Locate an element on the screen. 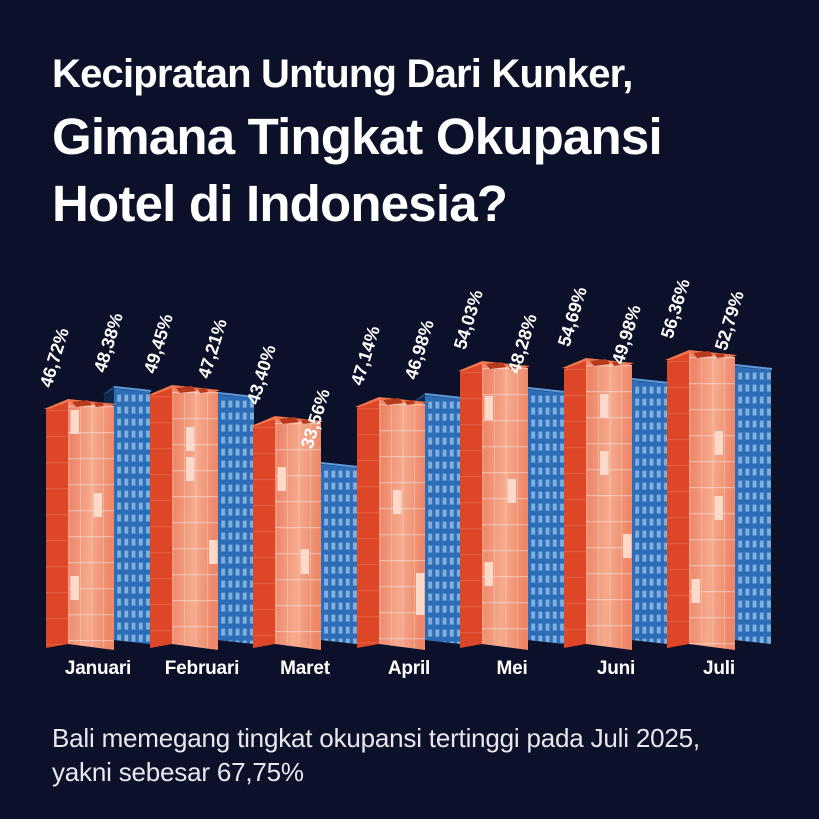  month-label-juli: Juli is located at coordinates (719, 668).